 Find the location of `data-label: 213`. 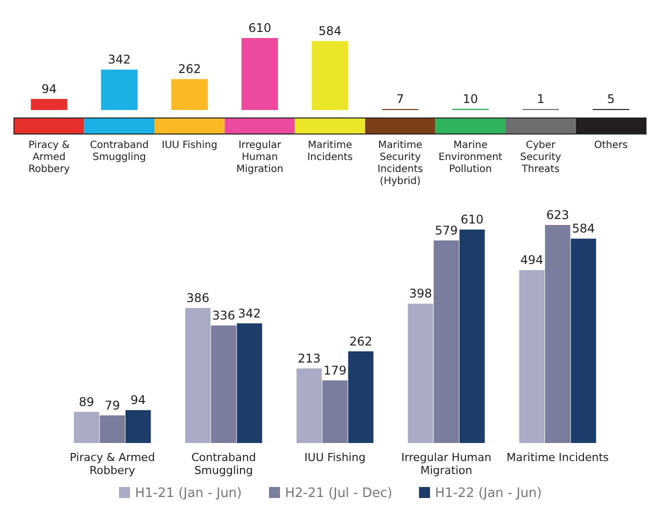

data-label: 213 is located at coordinates (309, 358).